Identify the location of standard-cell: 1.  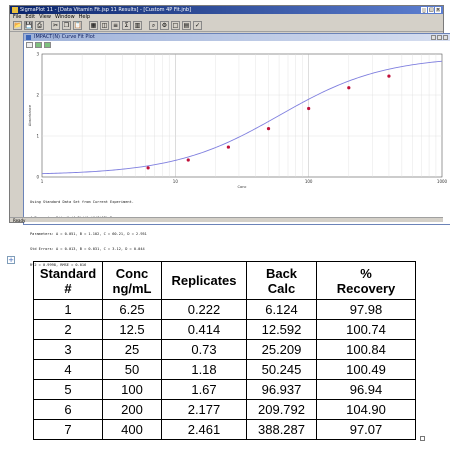
(68, 309).